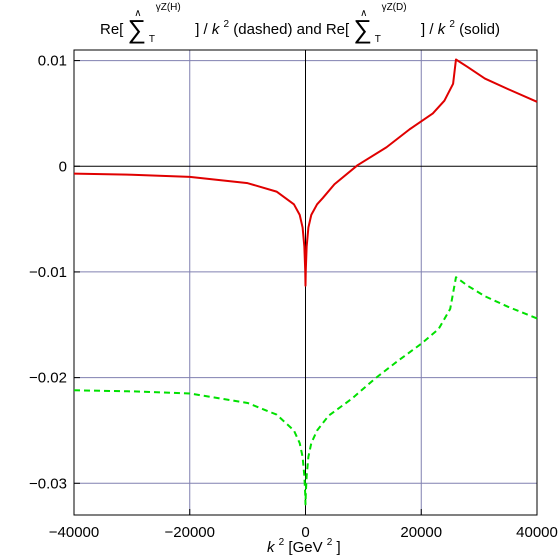  Describe the element at coordinates (48, 483) in the screenshot. I see `y-tick-label: −0.03` at that location.